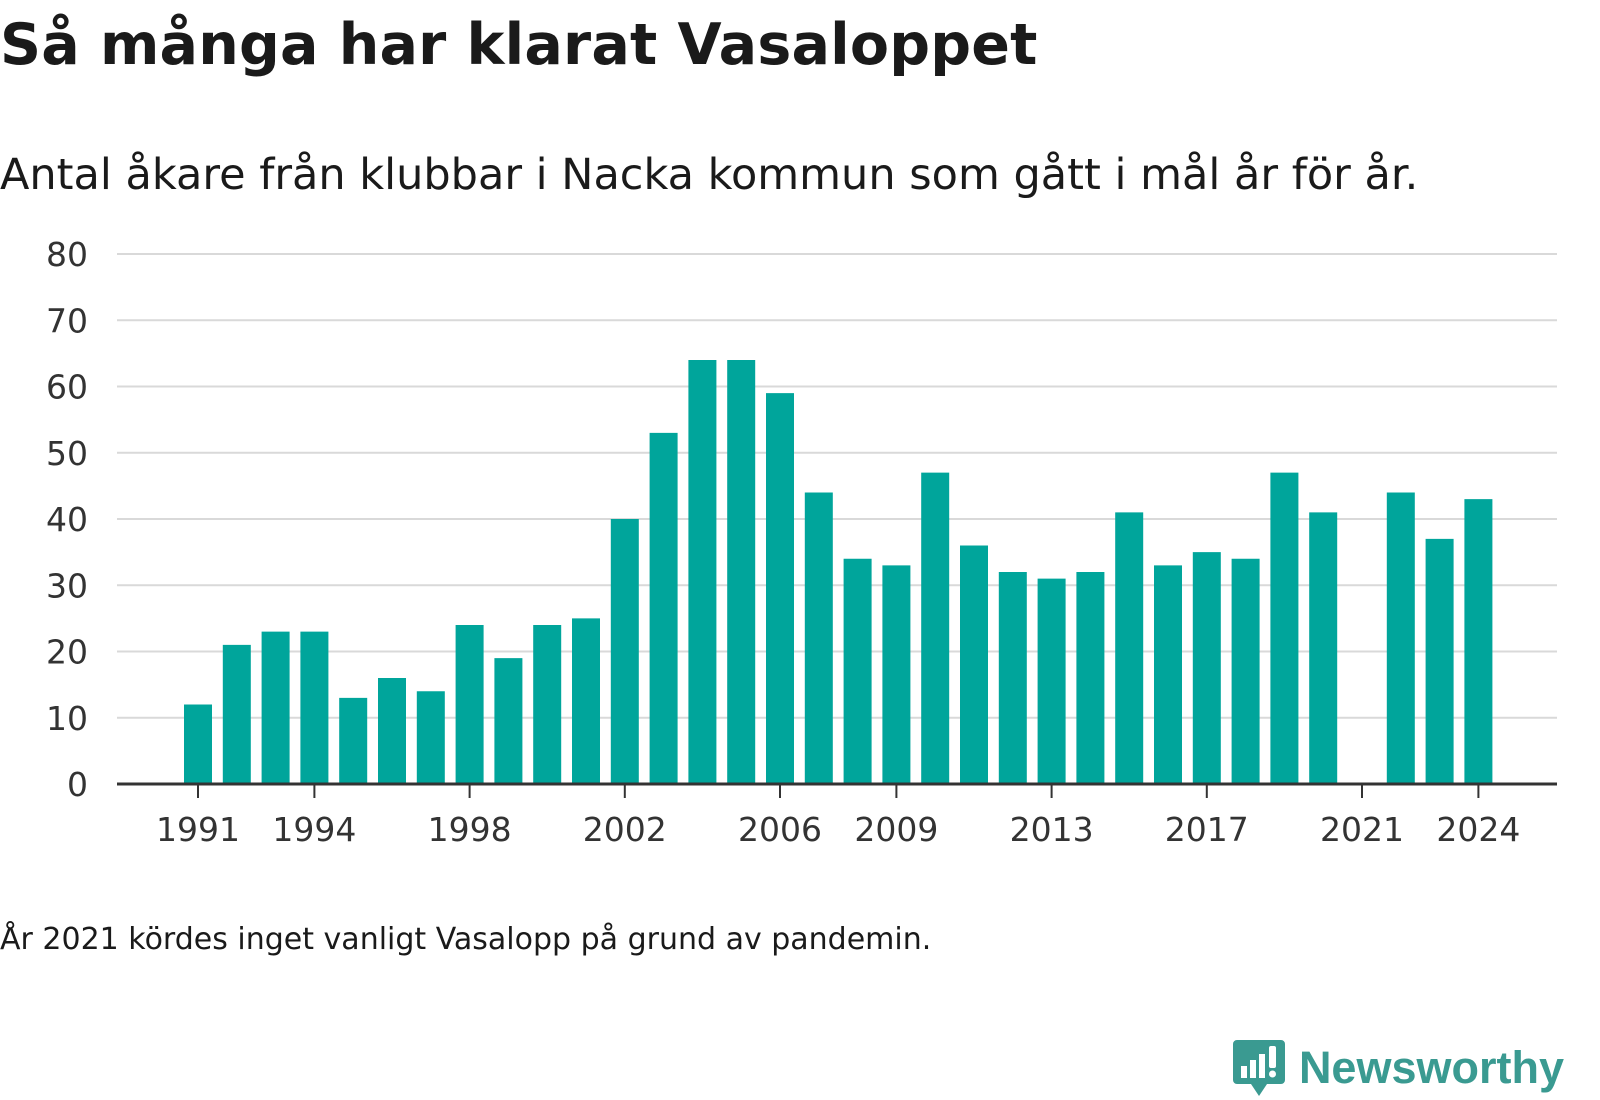 The image size is (1600, 1100). Describe the element at coordinates (1439, 661) in the screenshot. I see `bar-2023` at that location.